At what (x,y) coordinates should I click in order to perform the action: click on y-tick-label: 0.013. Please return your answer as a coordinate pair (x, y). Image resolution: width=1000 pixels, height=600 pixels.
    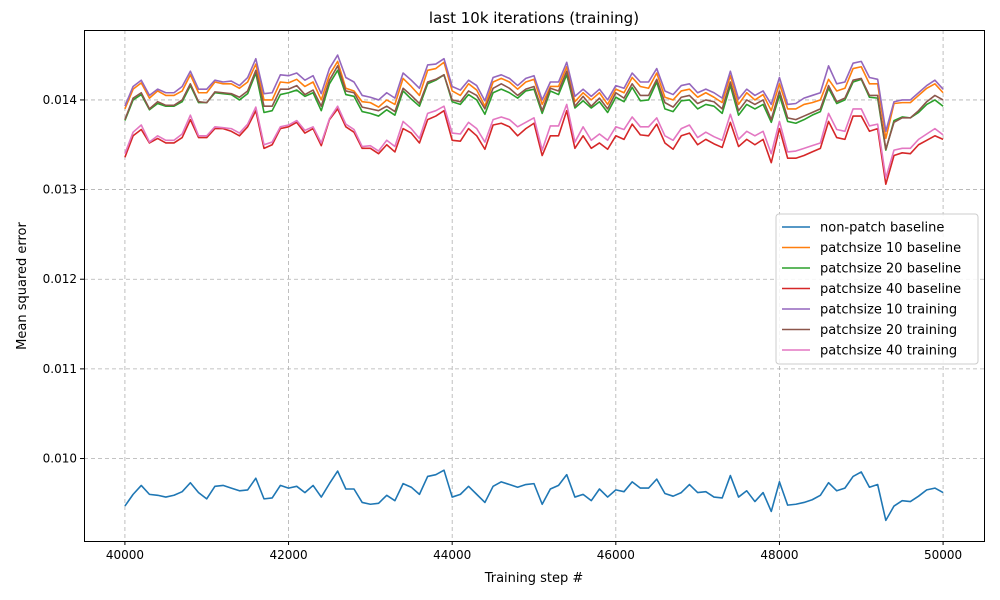
    Looking at the image, I should click on (60, 190).